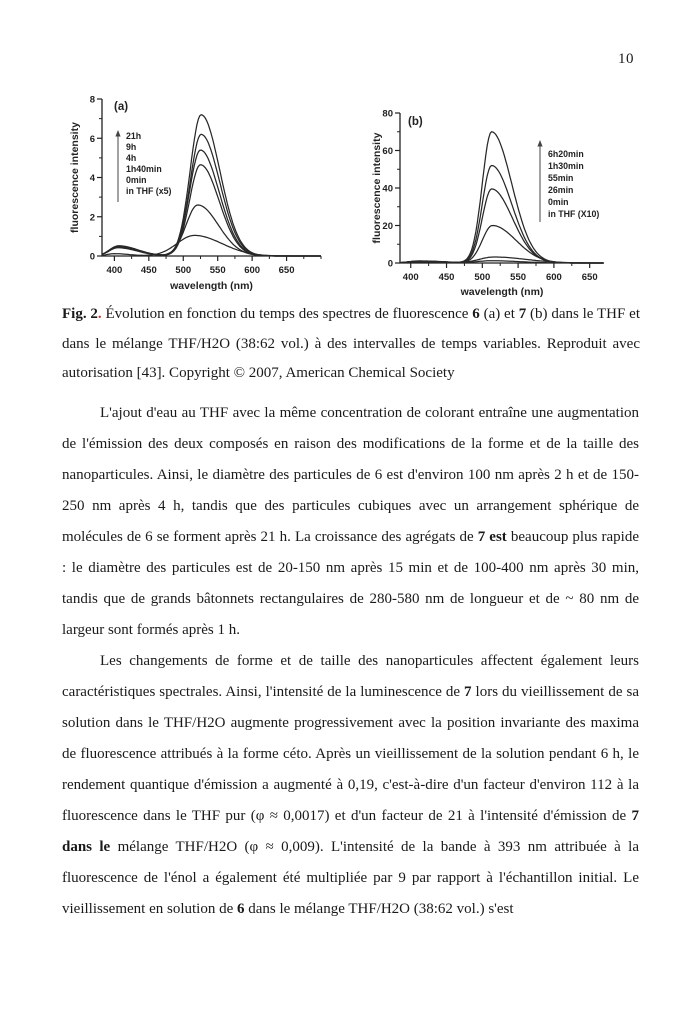  I want to click on svg-text: 21h, so click(133, 136).